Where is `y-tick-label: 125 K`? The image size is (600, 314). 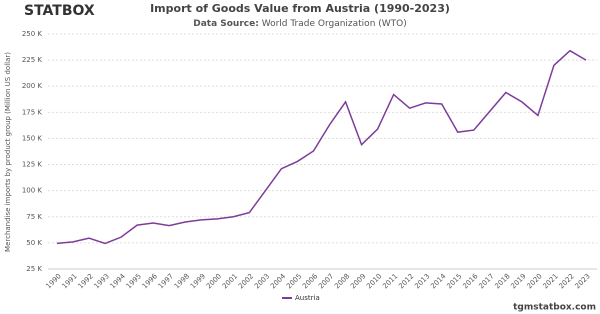
y-tick-label: 125 K is located at coordinates (32, 165).